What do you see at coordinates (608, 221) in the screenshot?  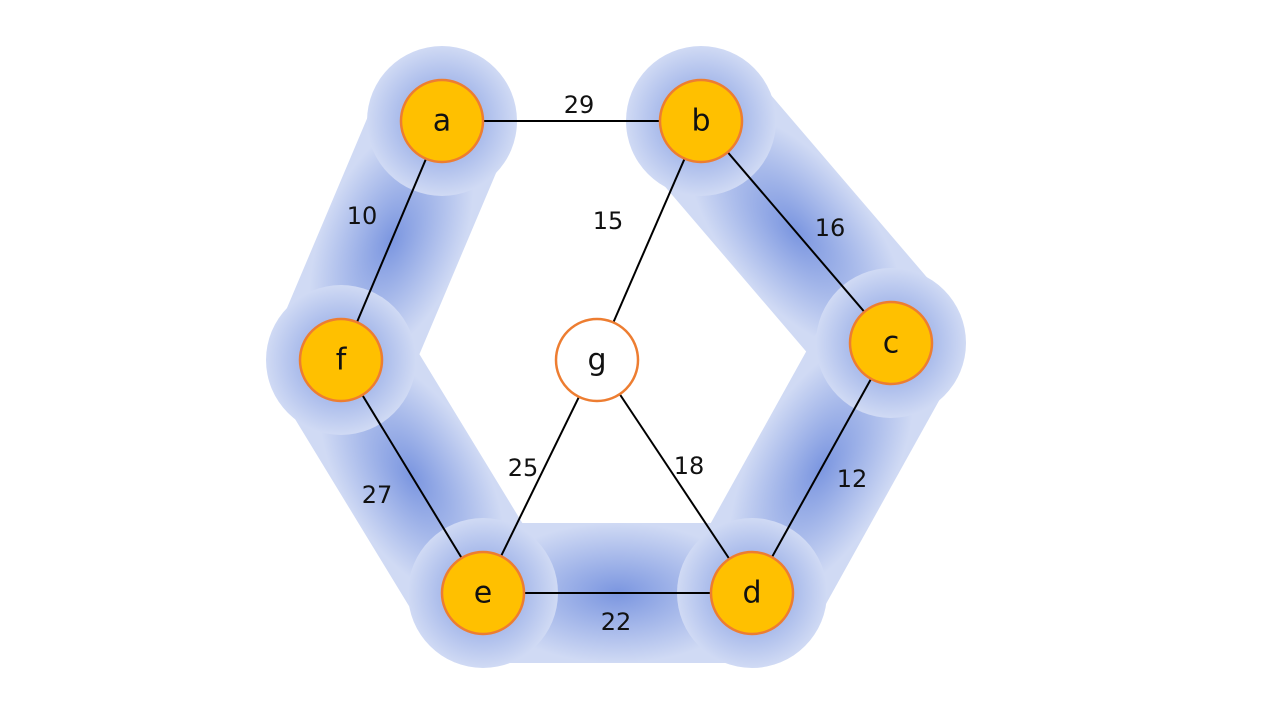 I see `edge-weight-b-g: 15` at bounding box center [608, 221].